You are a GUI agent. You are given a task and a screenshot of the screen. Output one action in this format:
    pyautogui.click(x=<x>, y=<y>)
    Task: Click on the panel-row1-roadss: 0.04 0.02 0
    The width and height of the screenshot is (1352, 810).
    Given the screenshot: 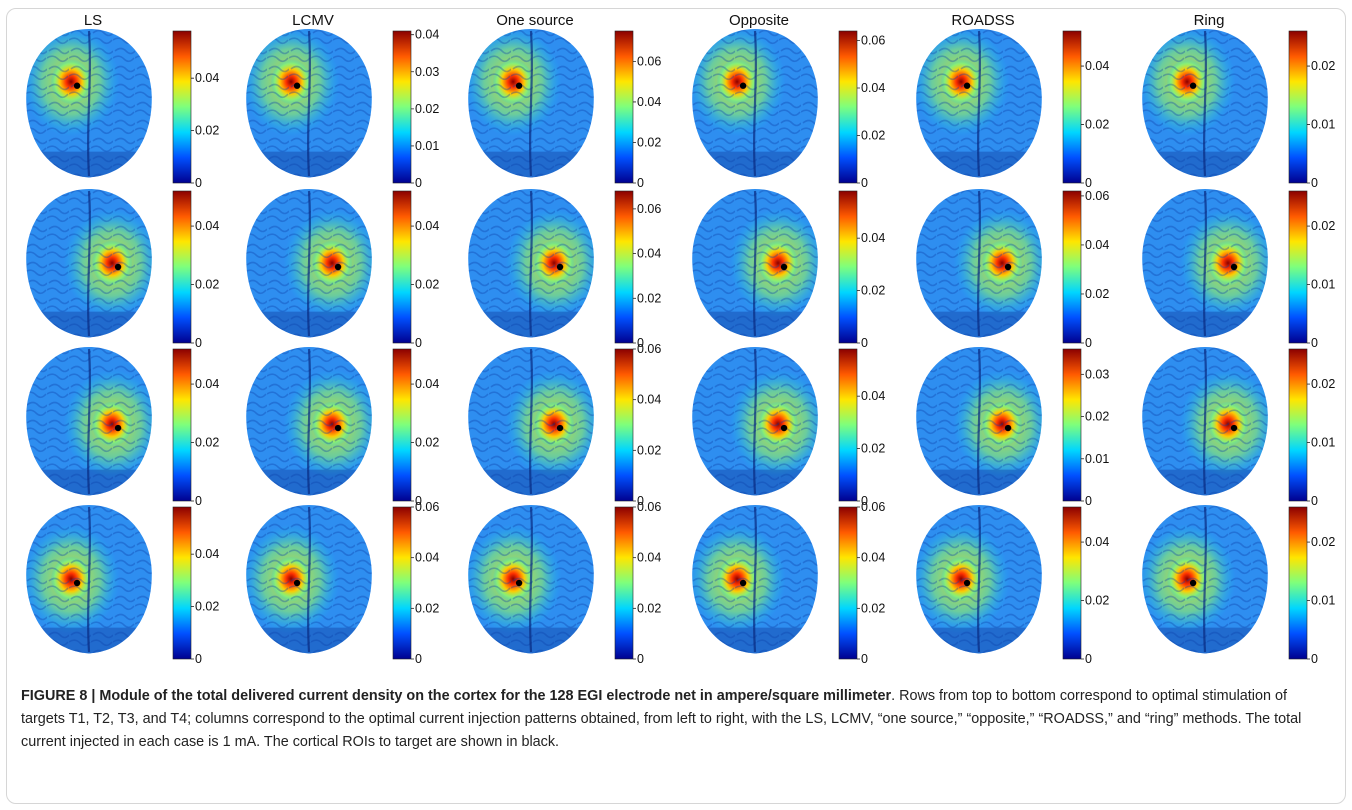 What is the action you would take?
    pyautogui.click(x=1012, y=109)
    